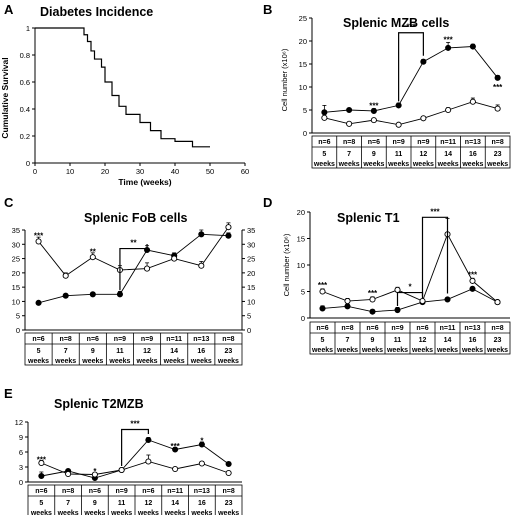 The height and width of the screenshot is (515, 520). Describe the element at coordinates (175, 171) in the screenshot. I see `x-tick-label: 40` at that location.